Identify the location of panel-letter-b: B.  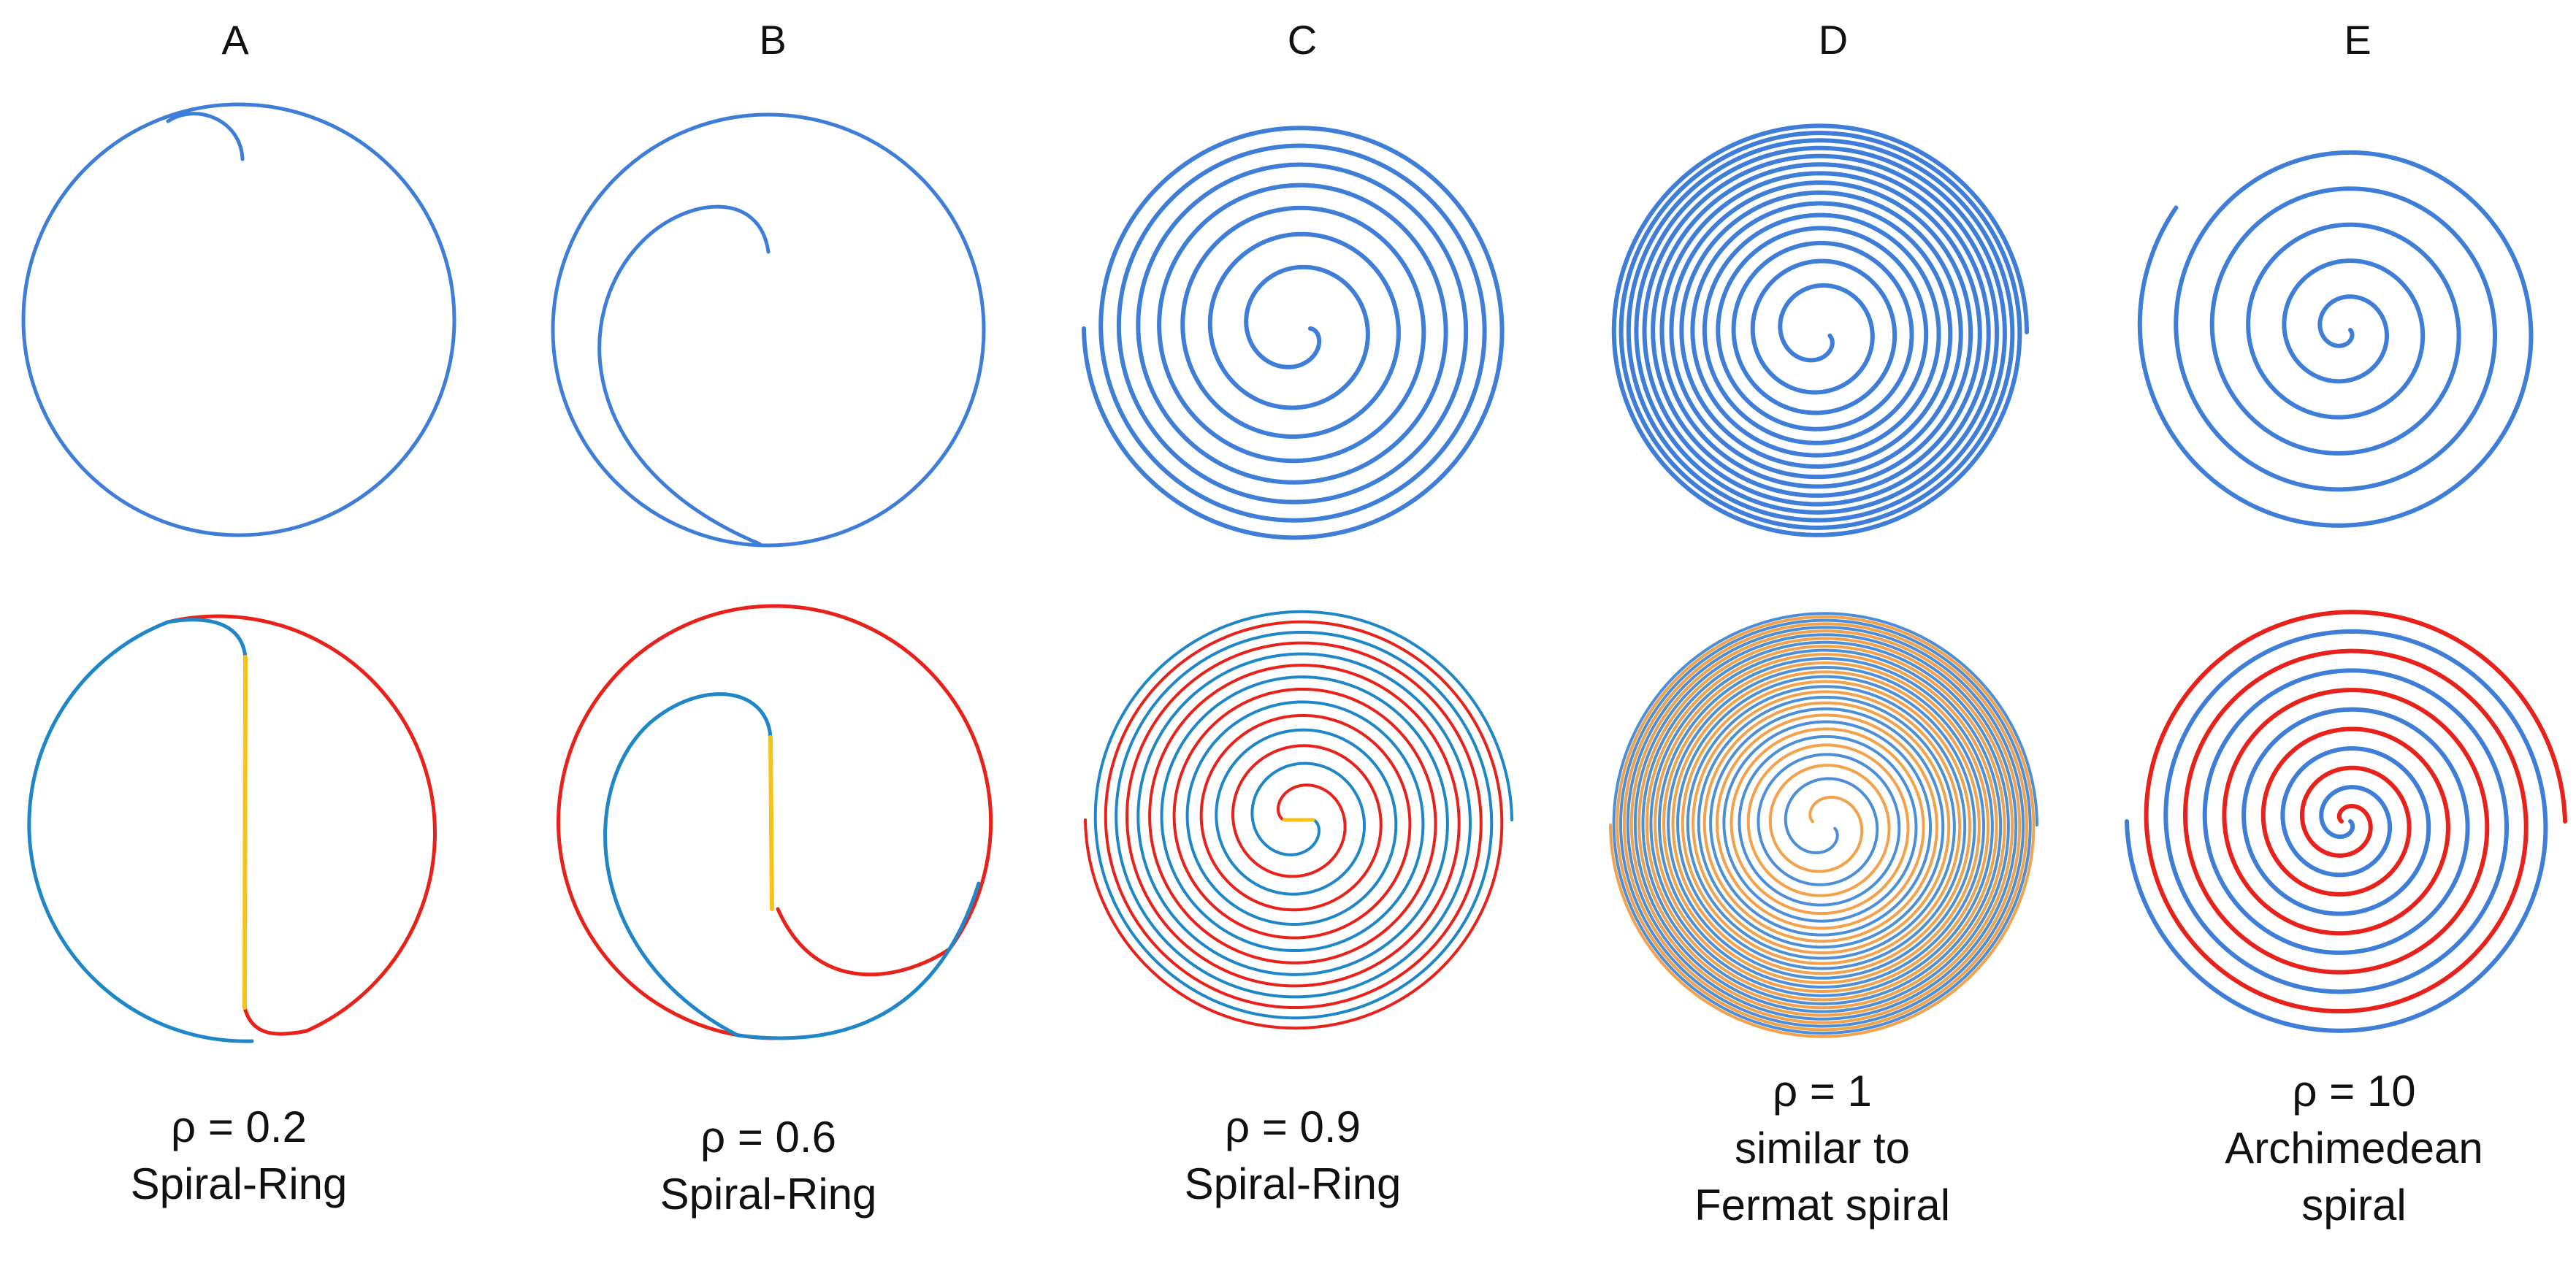
(773, 40).